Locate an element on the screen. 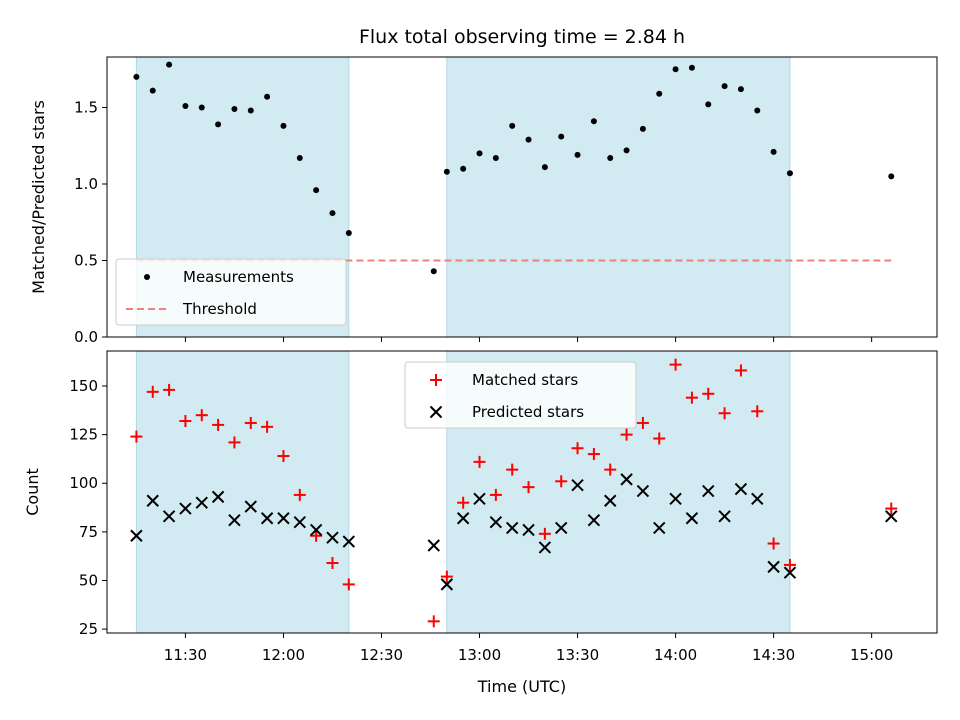 The width and height of the screenshot is (960, 720). y-tick-label: 50 is located at coordinates (88, 580).